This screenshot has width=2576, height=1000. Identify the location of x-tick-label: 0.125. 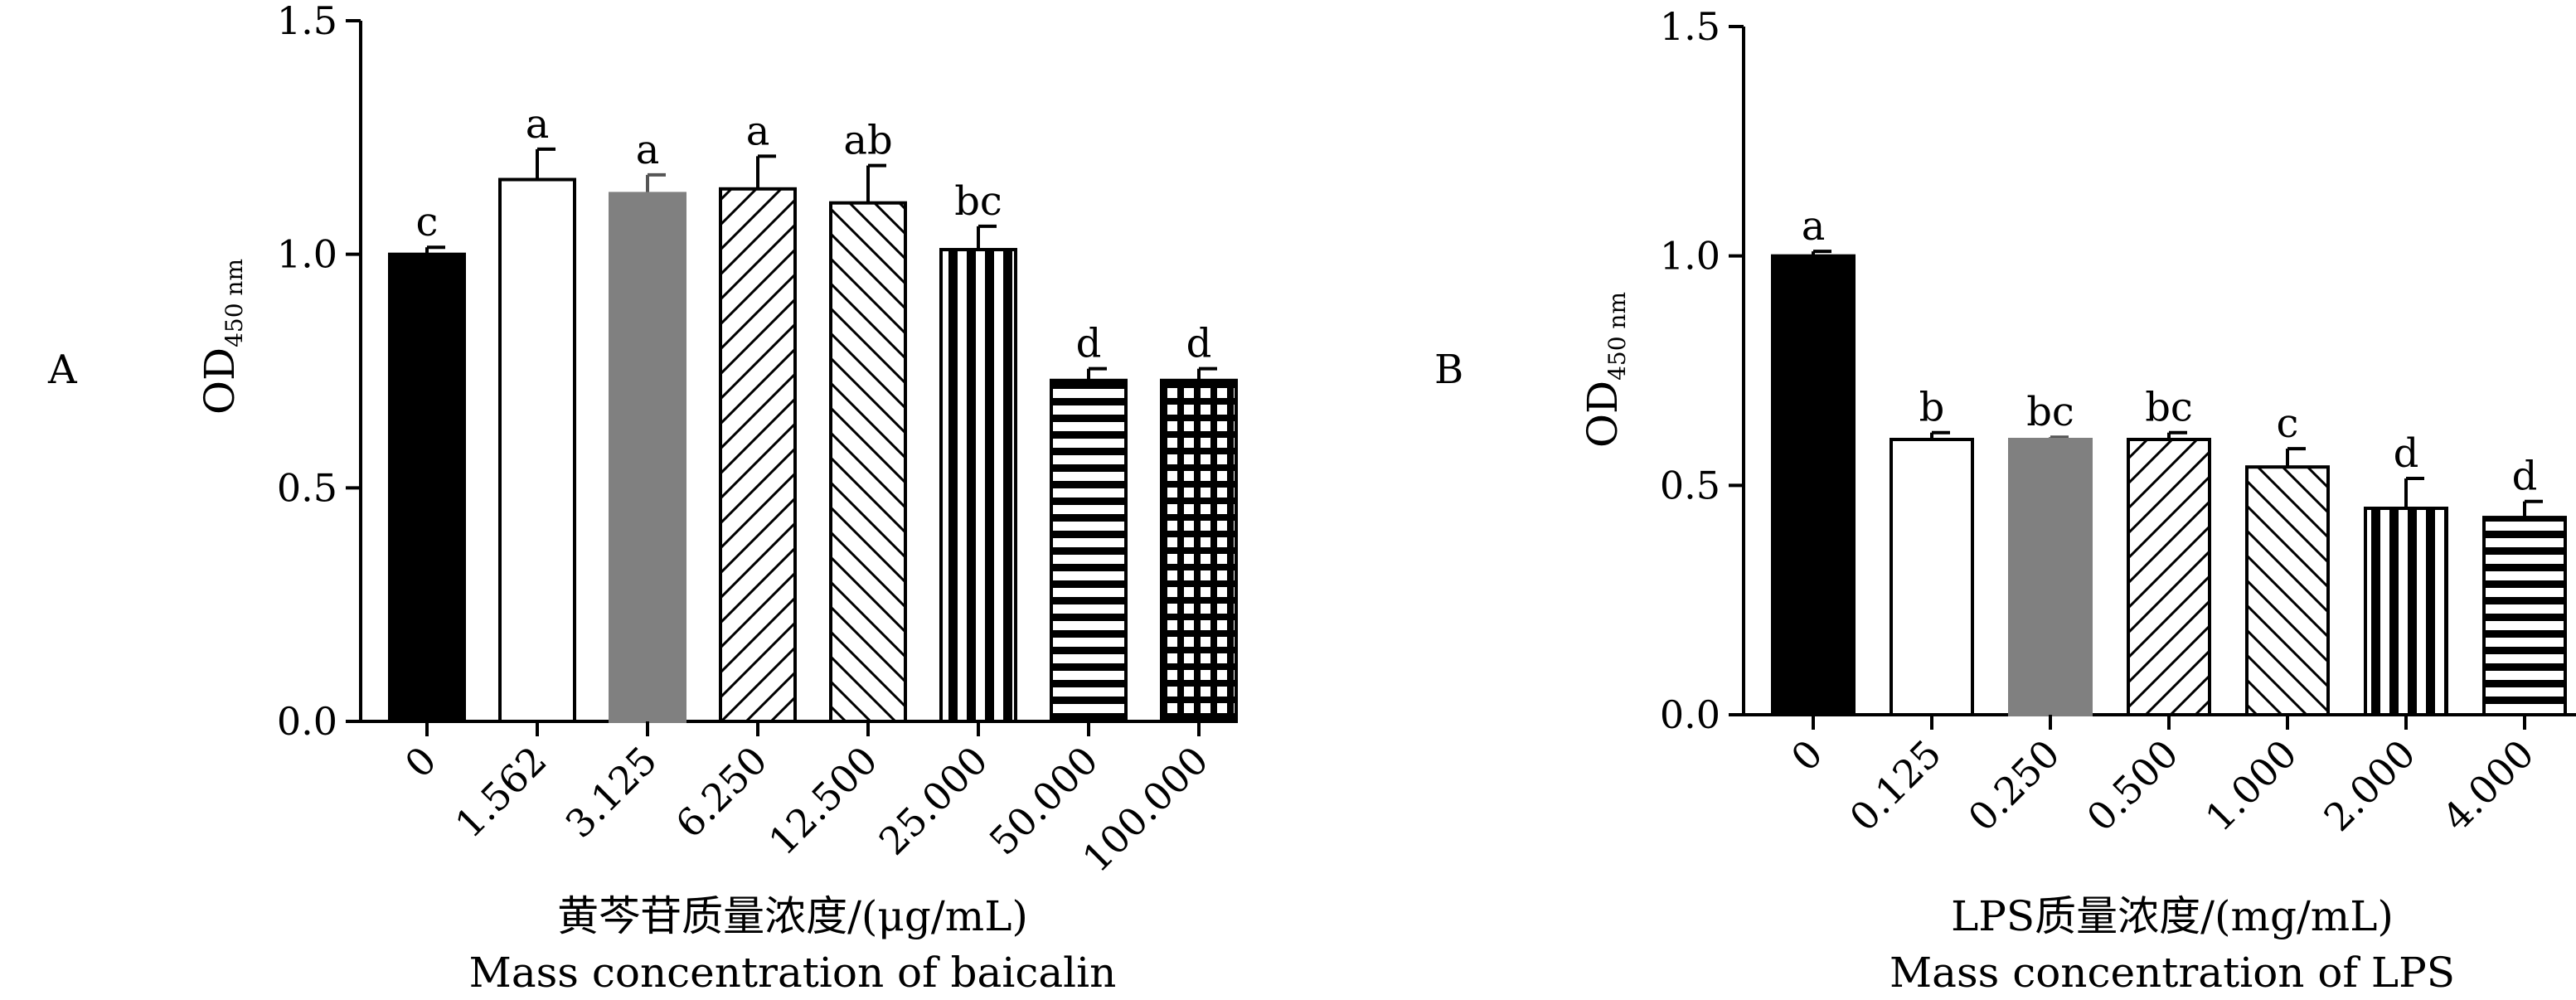
(1895, 785).